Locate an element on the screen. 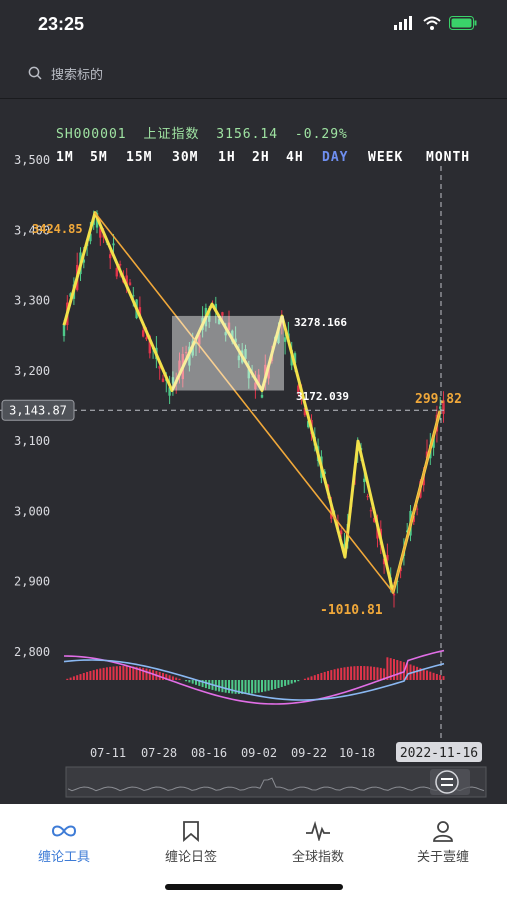 The height and width of the screenshot is (900, 507). low-annotation: -1010.81 is located at coordinates (351, 610).